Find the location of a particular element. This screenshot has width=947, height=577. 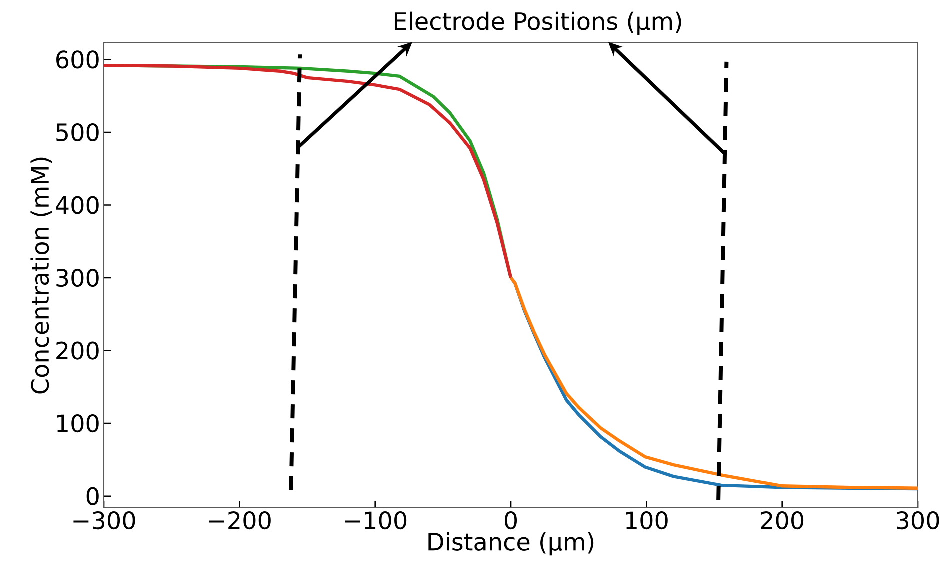

x-tick-label: 200 is located at coordinates (782, 521).